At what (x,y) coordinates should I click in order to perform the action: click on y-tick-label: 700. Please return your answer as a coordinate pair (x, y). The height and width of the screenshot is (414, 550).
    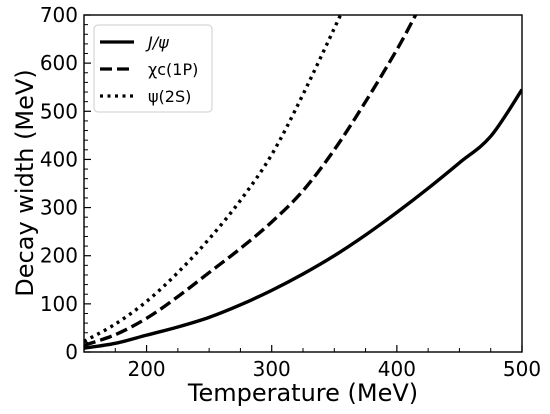
    Looking at the image, I should click on (59, 15).